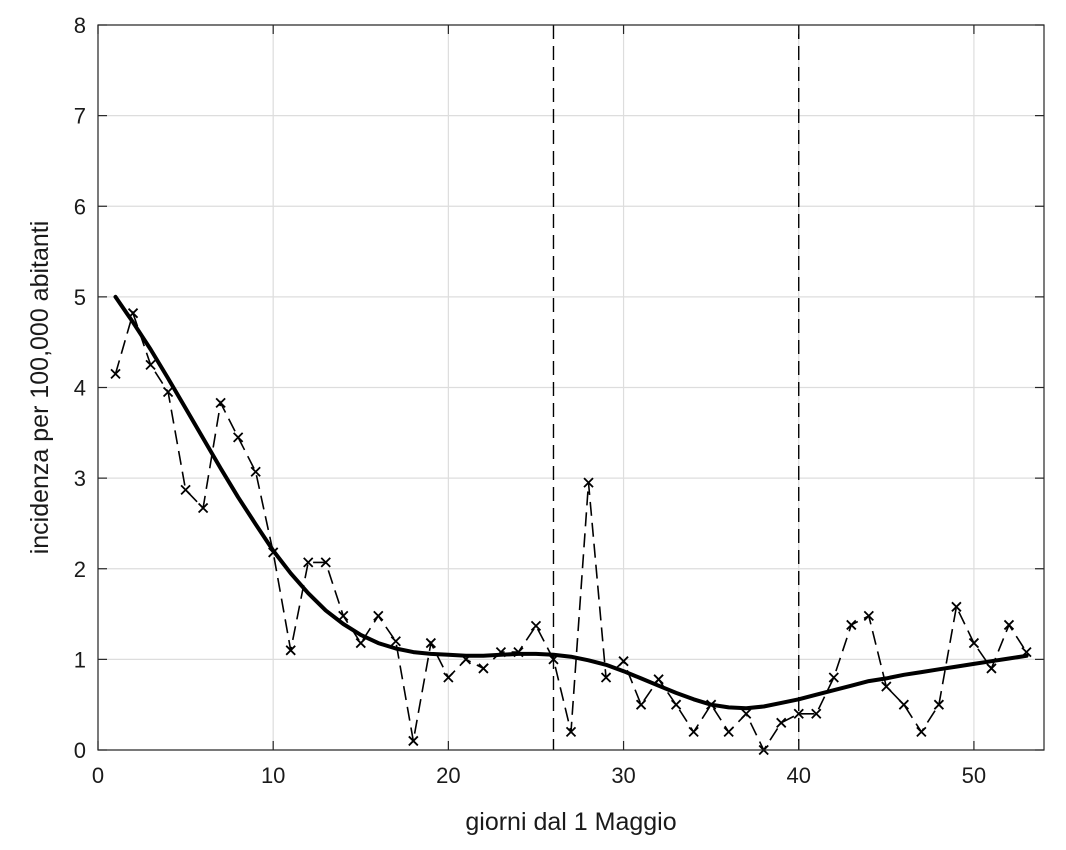 Image resolution: width=1066 pixels, height=850 pixels. Describe the element at coordinates (80, 206) in the screenshot. I see `y-tick-label: 6` at that location.